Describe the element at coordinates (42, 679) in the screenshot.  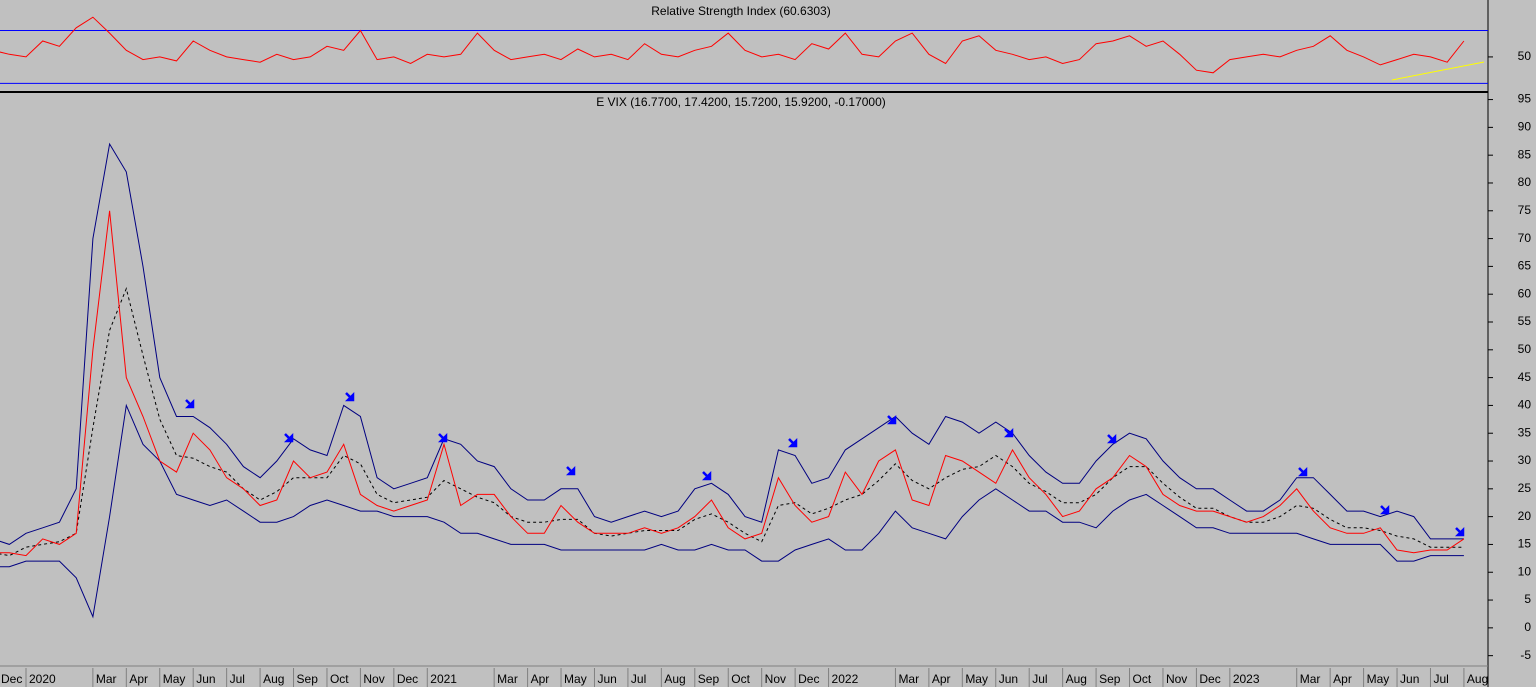
I see `x-tick-label: 2020` at that location.